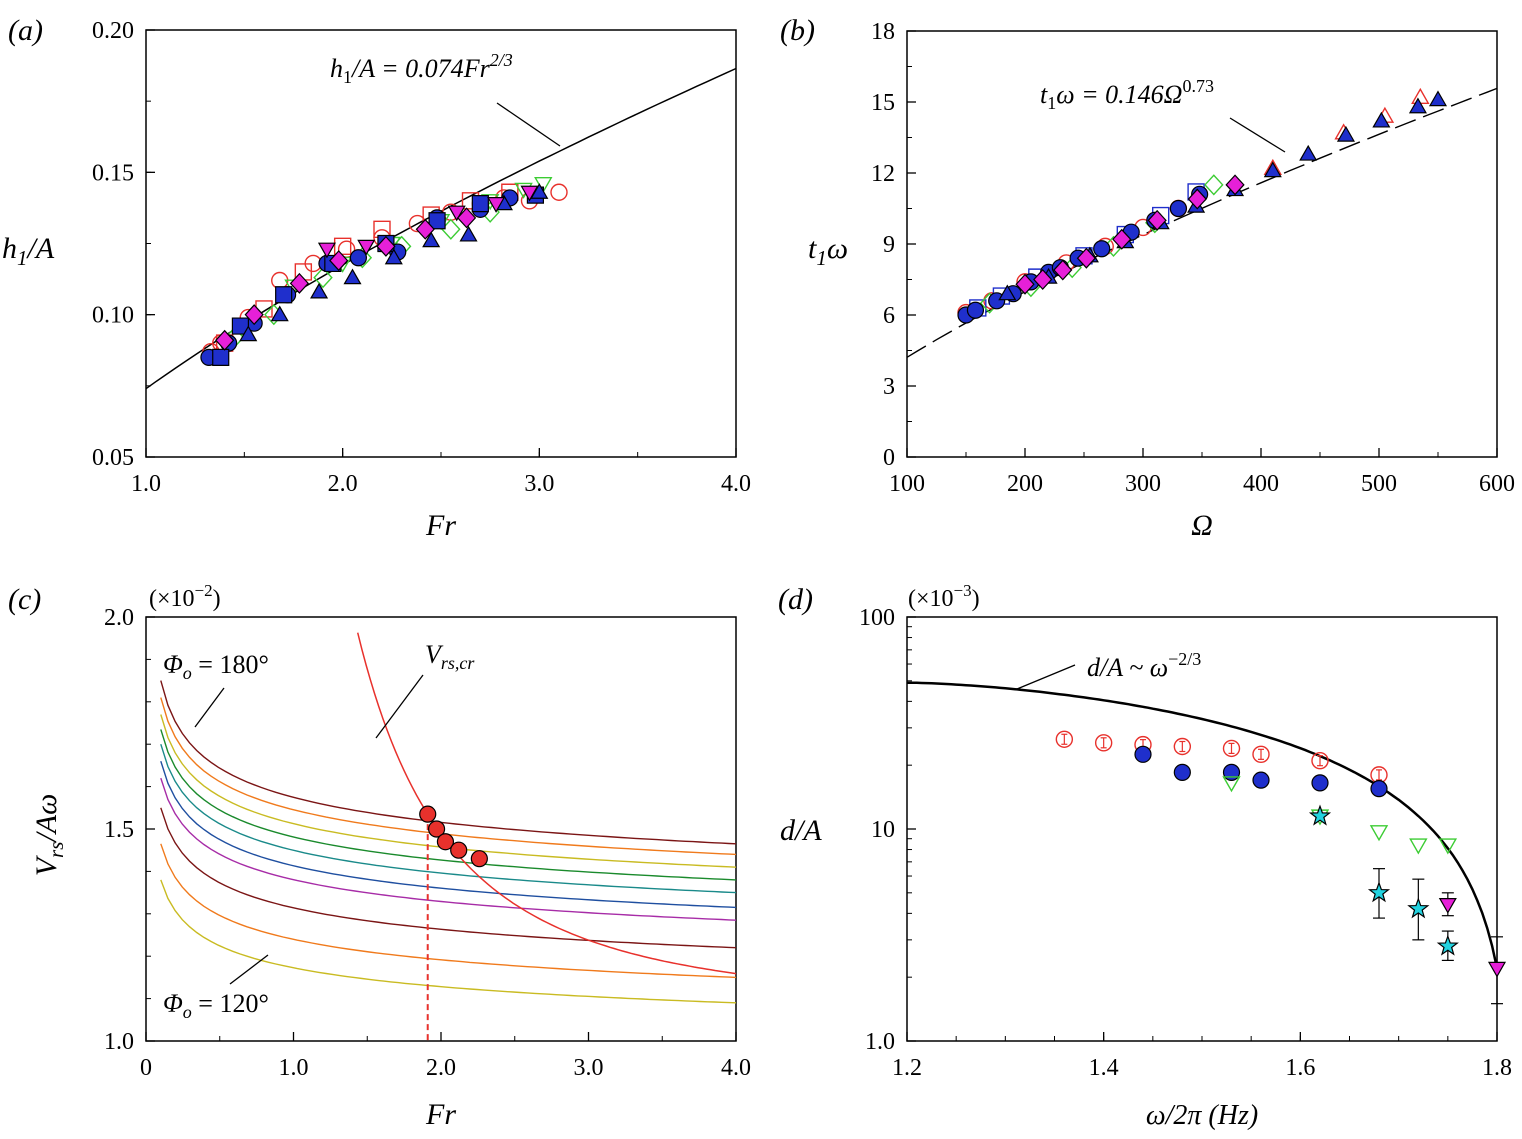 The height and width of the screenshot is (1139, 1522). What do you see at coordinates (883, 174) in the screenshot?
I see `y-tick-label: 12` at bounding box center [883, 174].